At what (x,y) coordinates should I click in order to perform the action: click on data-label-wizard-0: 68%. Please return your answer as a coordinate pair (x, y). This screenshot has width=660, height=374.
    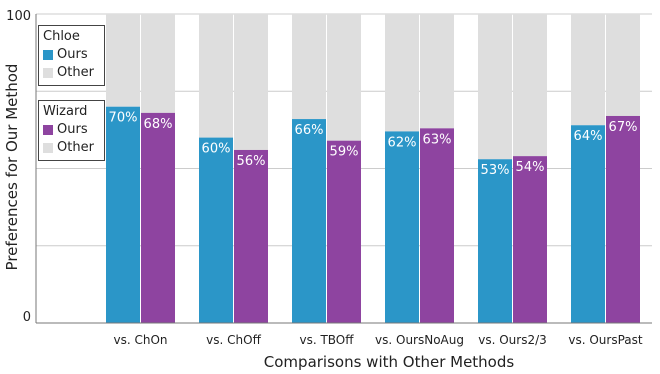
    Looking at the image, I should click on (158, 124).